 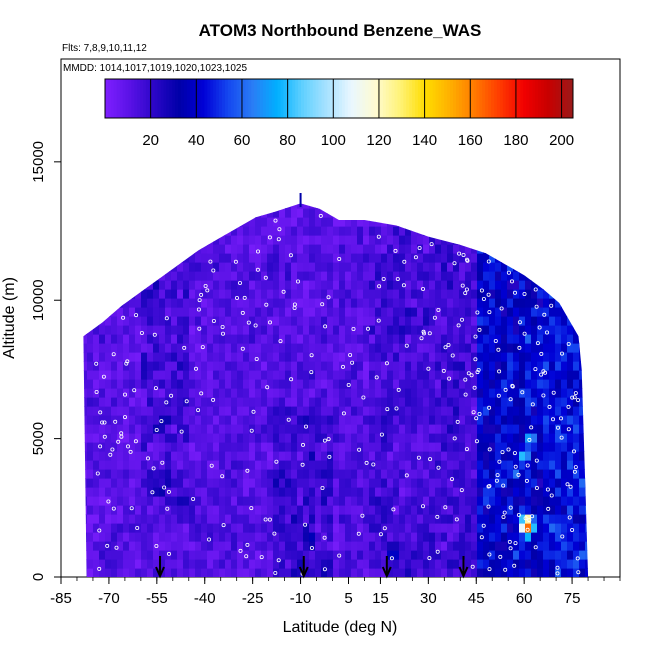 I want to click on colorbar-swatch, so click(x=136, y=98).